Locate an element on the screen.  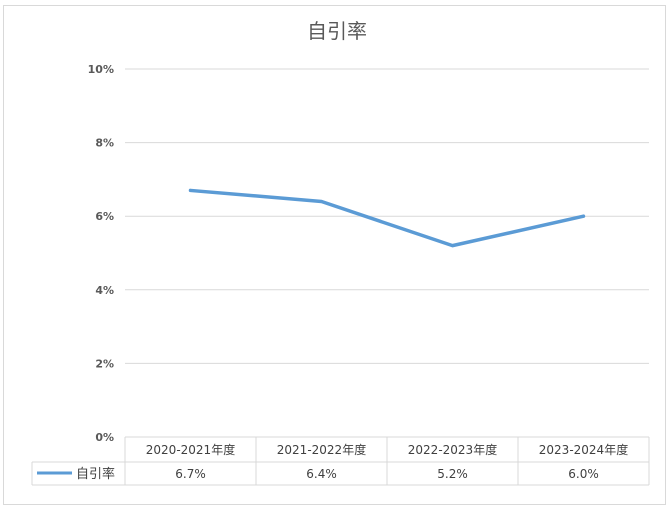
legend-label: 自引率 is located at coordinates (95, 474).